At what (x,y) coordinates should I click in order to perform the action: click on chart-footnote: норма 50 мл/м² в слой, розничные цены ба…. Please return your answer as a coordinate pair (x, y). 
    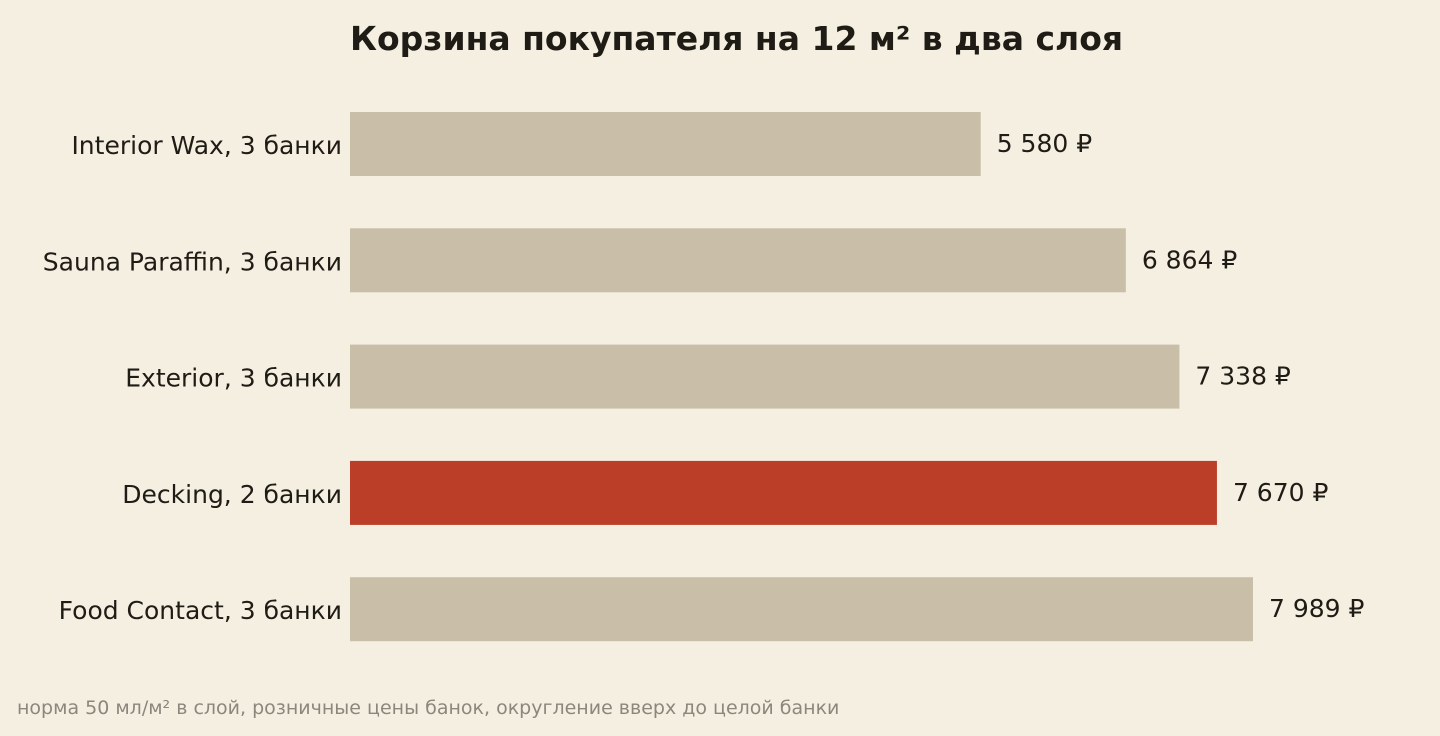
    Looking at the image, I should click on (428, 708).